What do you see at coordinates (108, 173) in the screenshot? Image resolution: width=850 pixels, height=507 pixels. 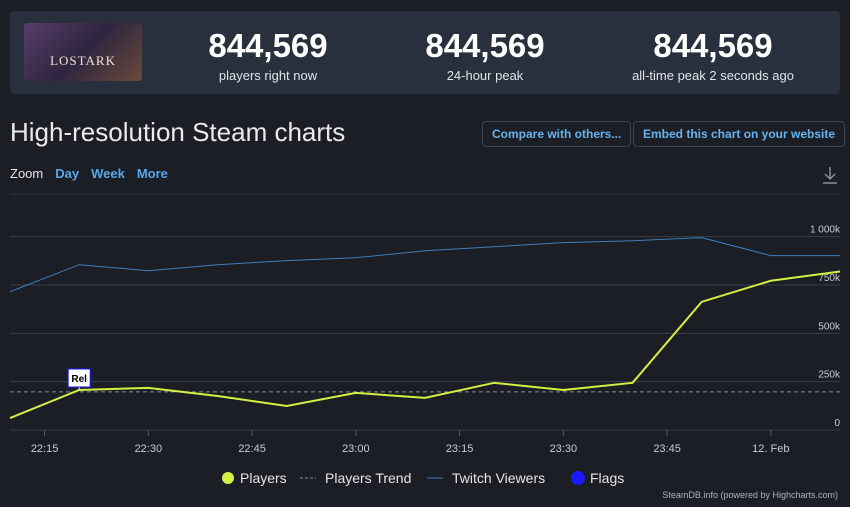 I see `zoom-option: Week` at bounding box center [108, 173].